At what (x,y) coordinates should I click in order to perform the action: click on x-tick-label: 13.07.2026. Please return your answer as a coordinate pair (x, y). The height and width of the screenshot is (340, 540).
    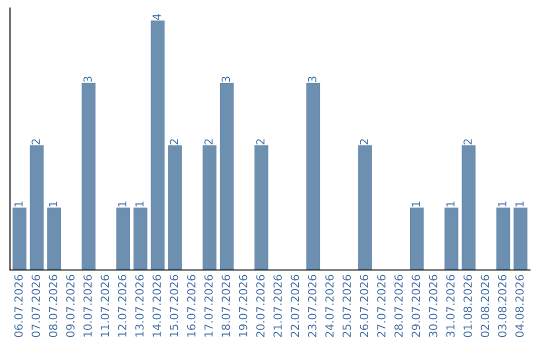
    Looking at the image, I should click on (139, 305).